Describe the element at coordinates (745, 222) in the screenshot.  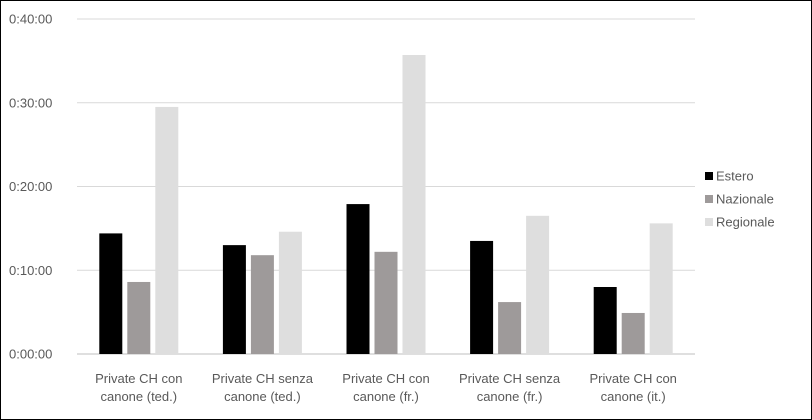
I see `legend-label-regionale: Regionale` at that location.